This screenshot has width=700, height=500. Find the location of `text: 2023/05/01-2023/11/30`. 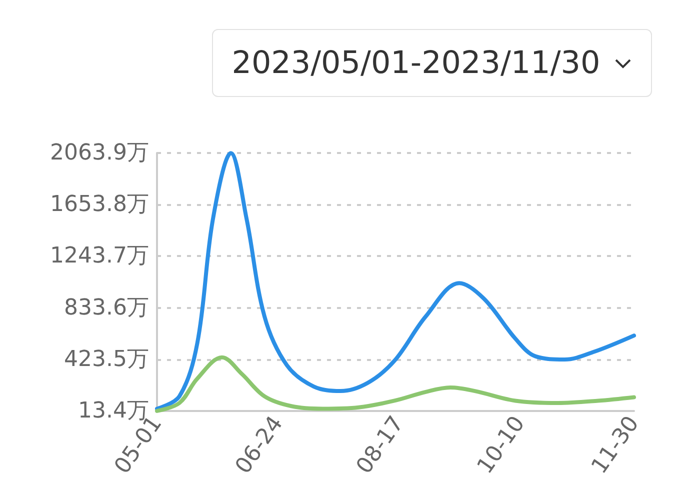

text: 2023/05/01-2023/11/30 is located at coordinates (416, 63).